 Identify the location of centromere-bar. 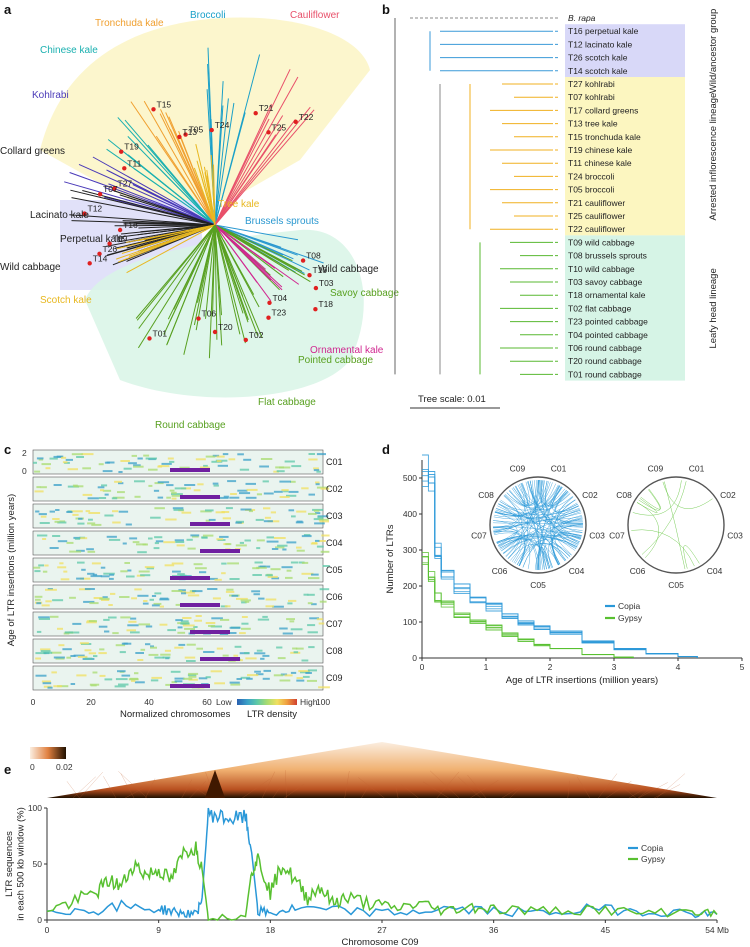
(190, 686).